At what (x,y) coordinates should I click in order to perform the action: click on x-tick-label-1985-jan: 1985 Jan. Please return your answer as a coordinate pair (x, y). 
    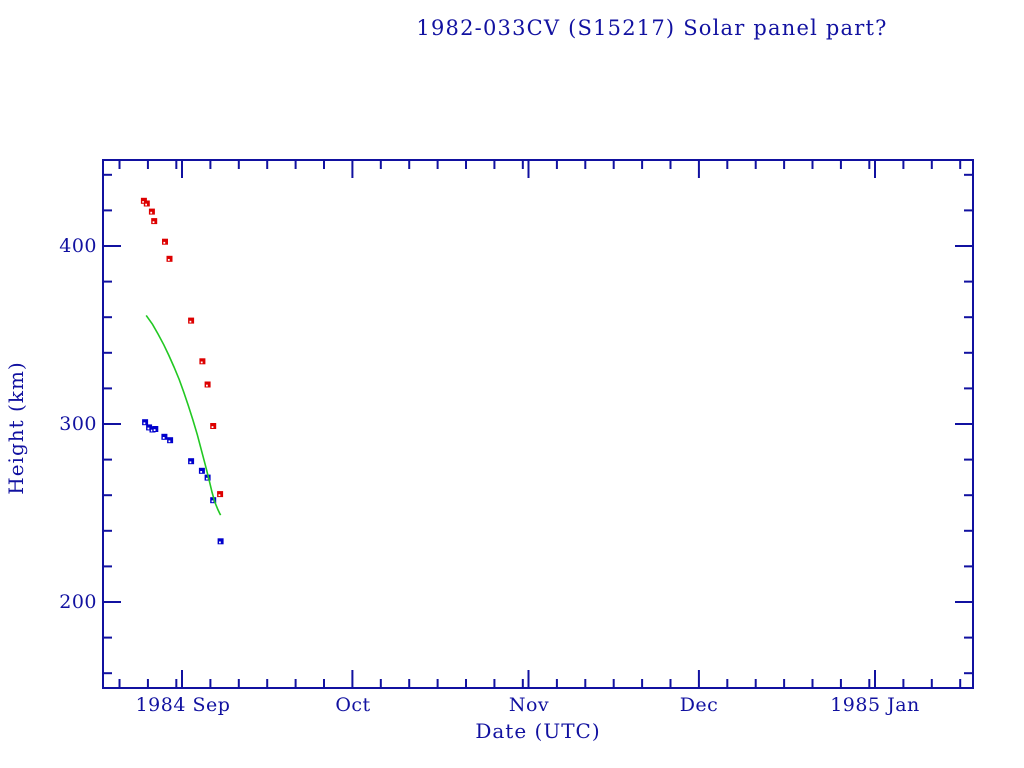
    Looking at the image, I should click on (875, 705).